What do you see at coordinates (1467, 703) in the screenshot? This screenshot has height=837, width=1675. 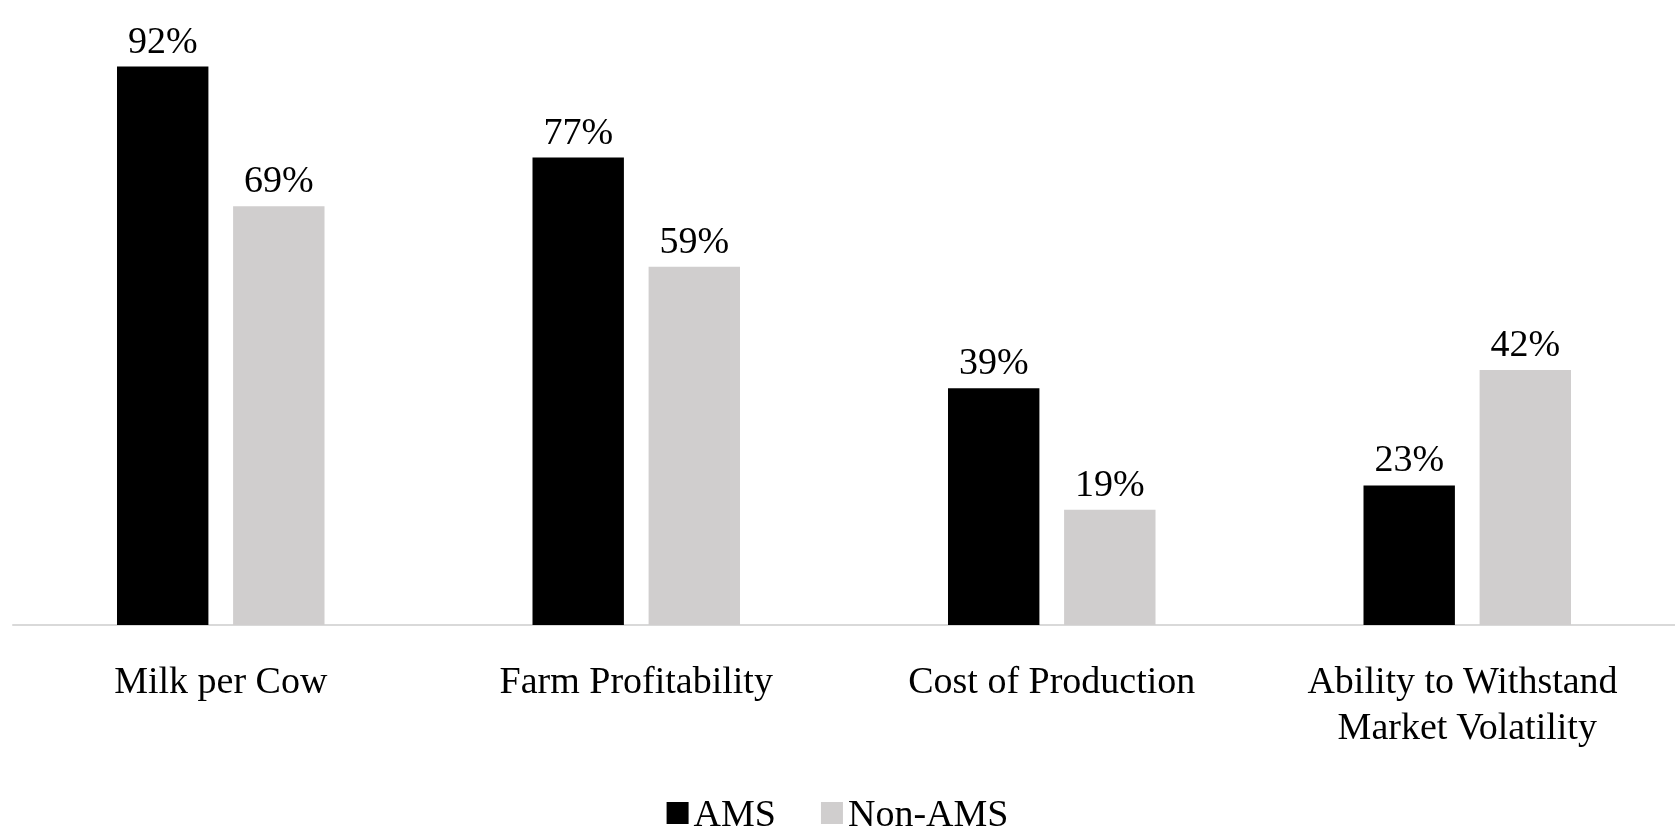 I see `x-tick-label: Ability to Withstand Market Volatility` at bounding box center [1467, 703].